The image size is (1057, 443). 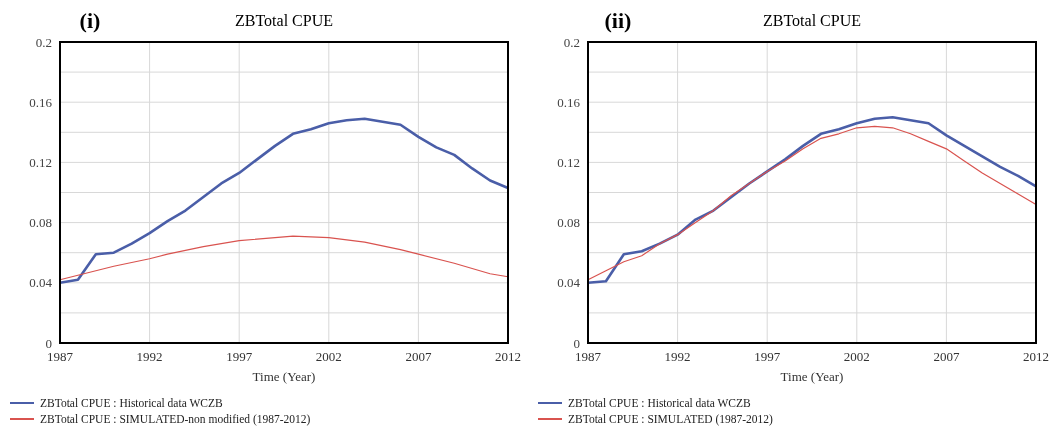 I want to click on text: (ii), so click(x=618, y=20).